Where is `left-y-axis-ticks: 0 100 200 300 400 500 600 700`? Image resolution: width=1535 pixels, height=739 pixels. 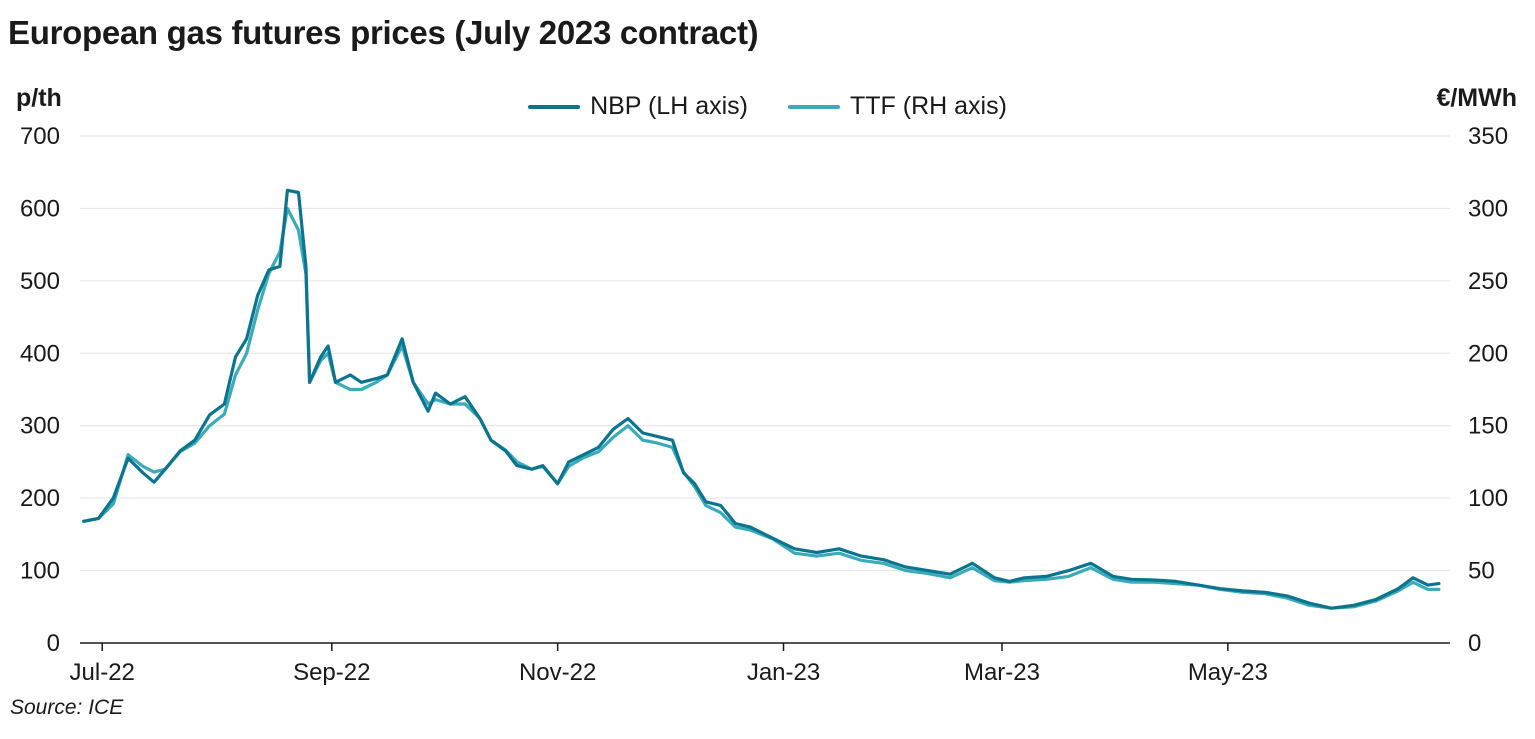 left-y-axis-ticks: 0 100 200 300 400 500 600 700 is located at coordinates (40, 390).